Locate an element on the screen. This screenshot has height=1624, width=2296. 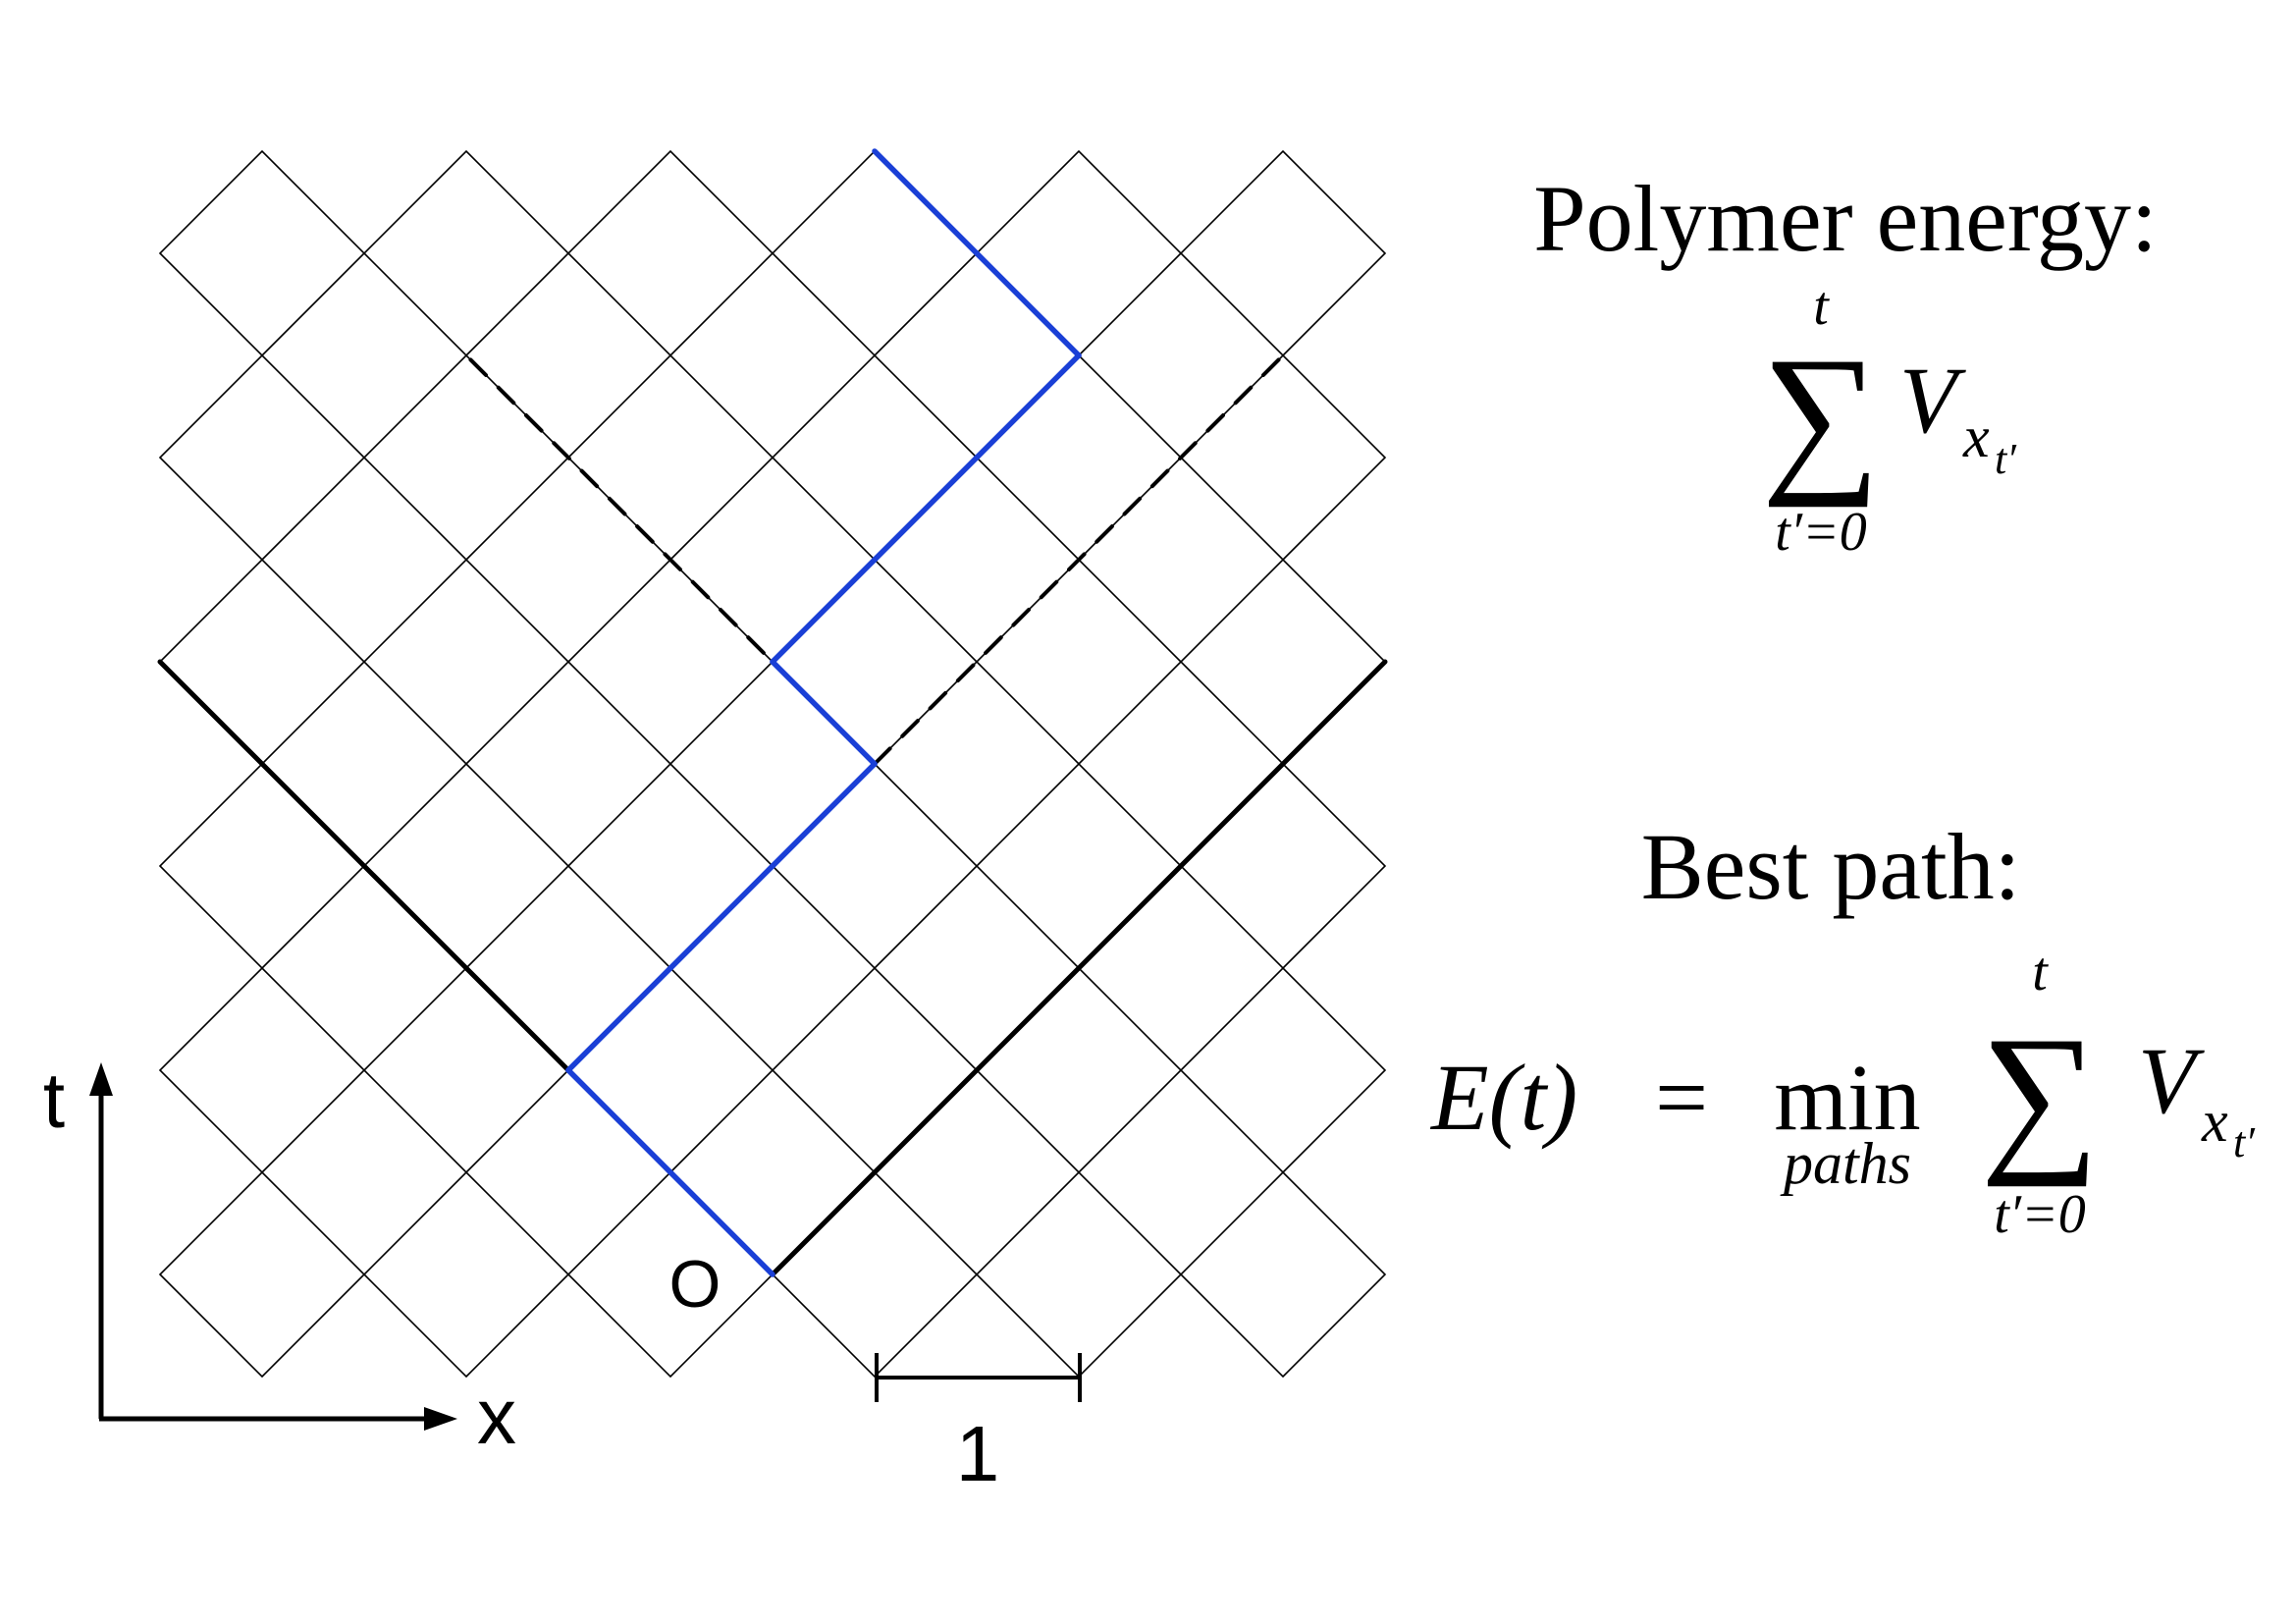
origin-label: O is located at coordinates (695, 1284).